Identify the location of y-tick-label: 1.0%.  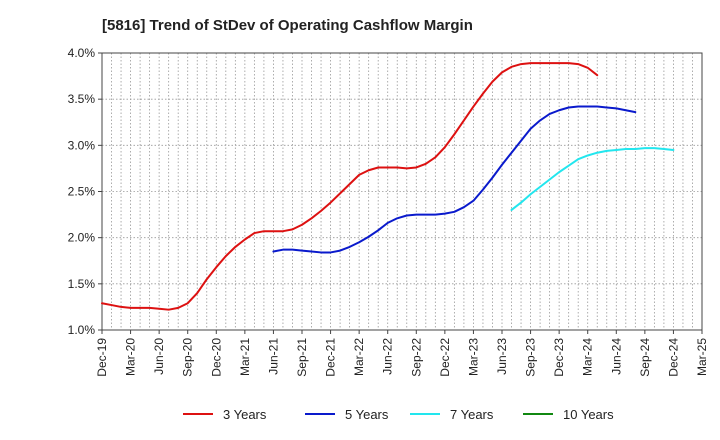
(82, 330).